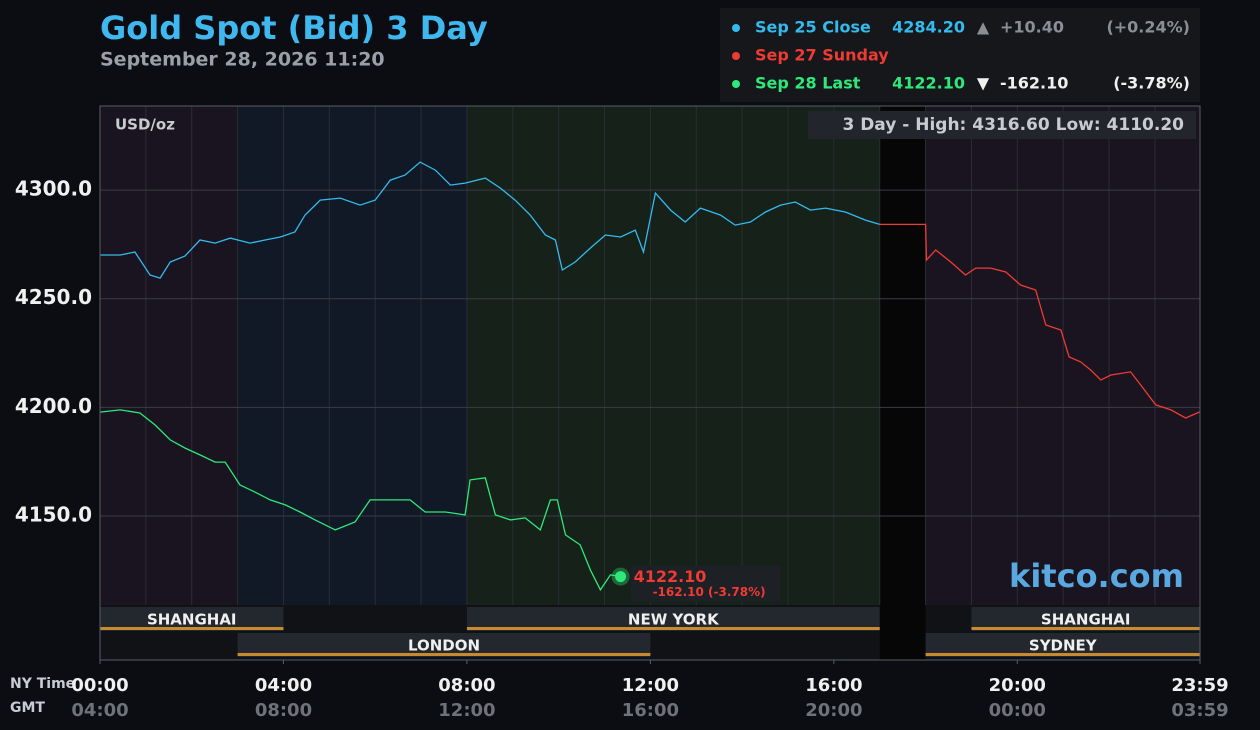  I want to click on y-tick-label: 4300.0, so click(53, 189).